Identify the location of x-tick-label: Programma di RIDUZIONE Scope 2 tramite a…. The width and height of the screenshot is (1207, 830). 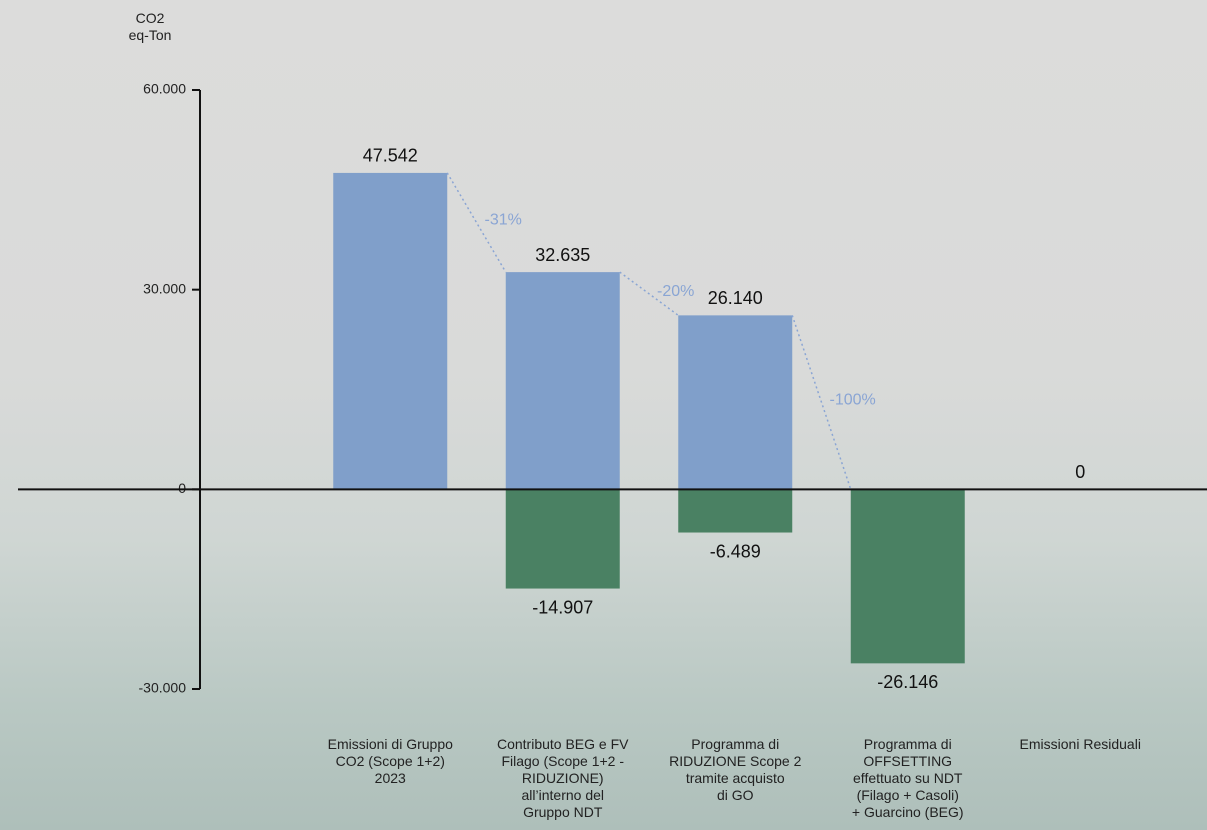
(735, 769).